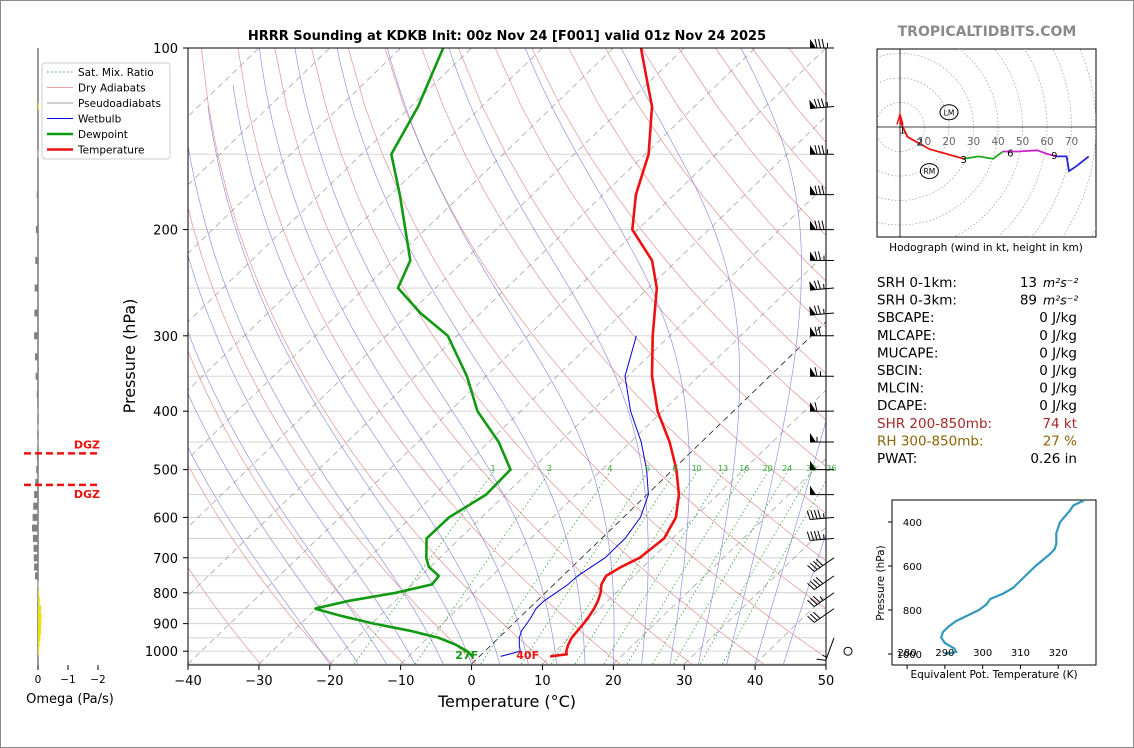 The height and width of the screenshot is (748, 1134). I want to click on legend-label: Dry Adiabats, so click(112, 89).